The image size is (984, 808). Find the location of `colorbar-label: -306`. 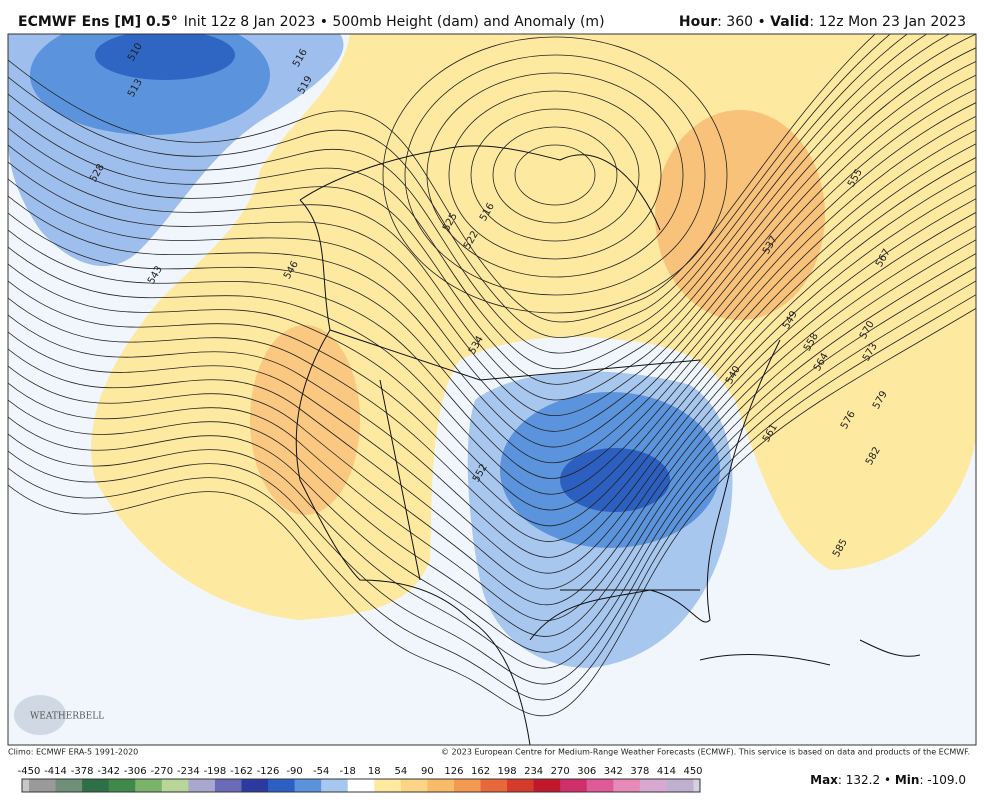

colorbar-label: -306 is located at coordinates (135, 771).